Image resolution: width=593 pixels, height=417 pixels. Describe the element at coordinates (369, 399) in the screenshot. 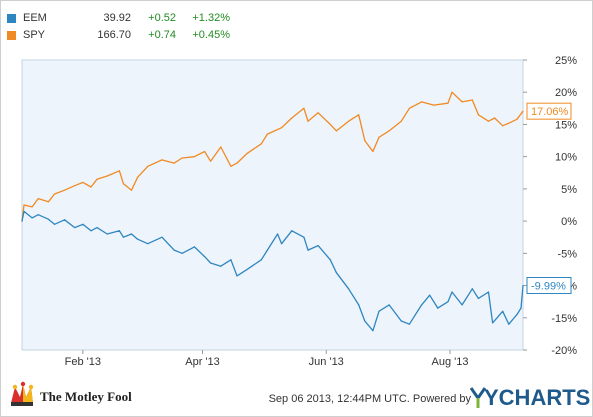

I see `timestamp: Sep 06 2013, 12:44PM UTC. Powered by` at that location.